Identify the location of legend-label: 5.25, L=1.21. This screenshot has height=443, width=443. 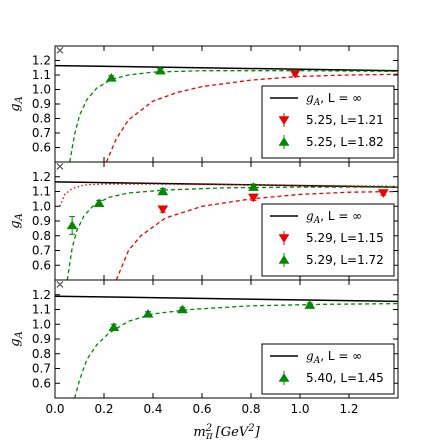
(345, 120).